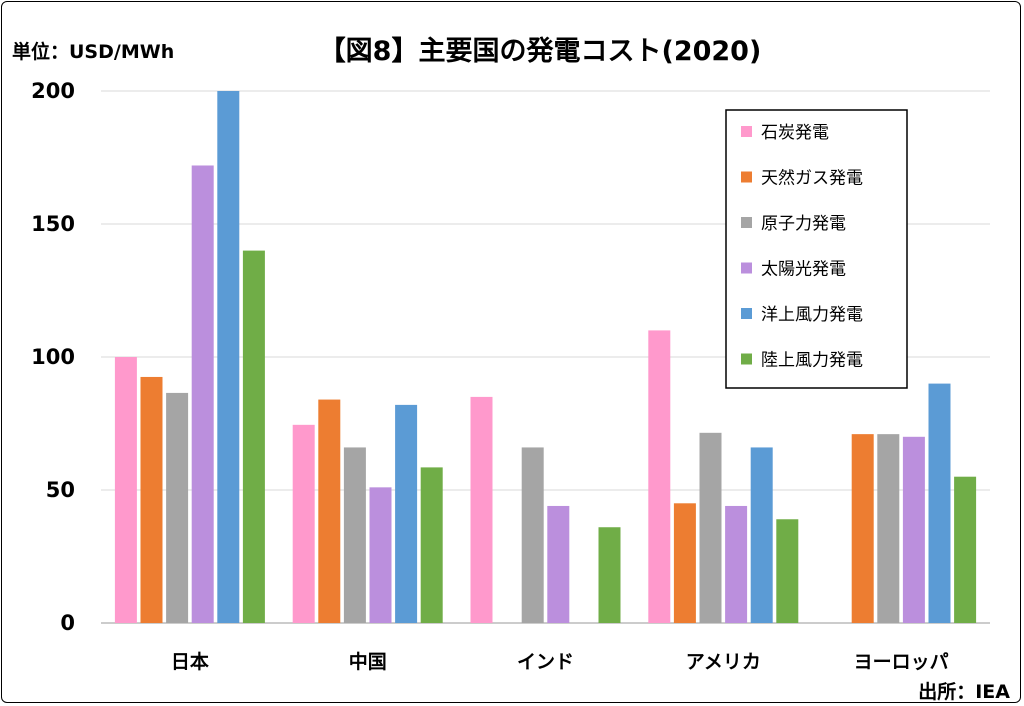  Describe the element at coordinates (964, 691) in the screenshot. I see `source-label: 出所：IEA` at that location.